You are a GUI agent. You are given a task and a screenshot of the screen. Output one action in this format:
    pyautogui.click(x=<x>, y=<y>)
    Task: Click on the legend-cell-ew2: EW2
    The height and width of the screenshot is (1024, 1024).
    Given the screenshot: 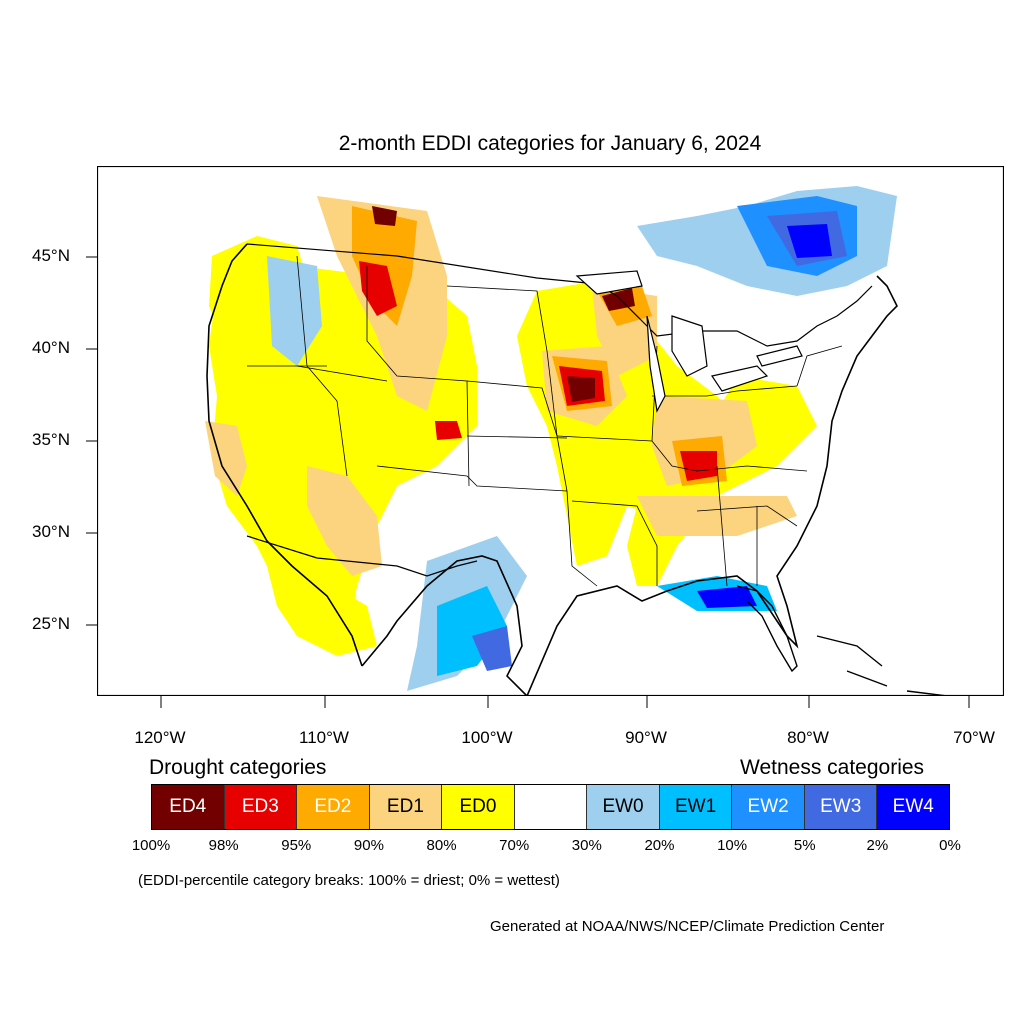 What is the action you would take?
    pyautogui.click(x=768, y=807)
    